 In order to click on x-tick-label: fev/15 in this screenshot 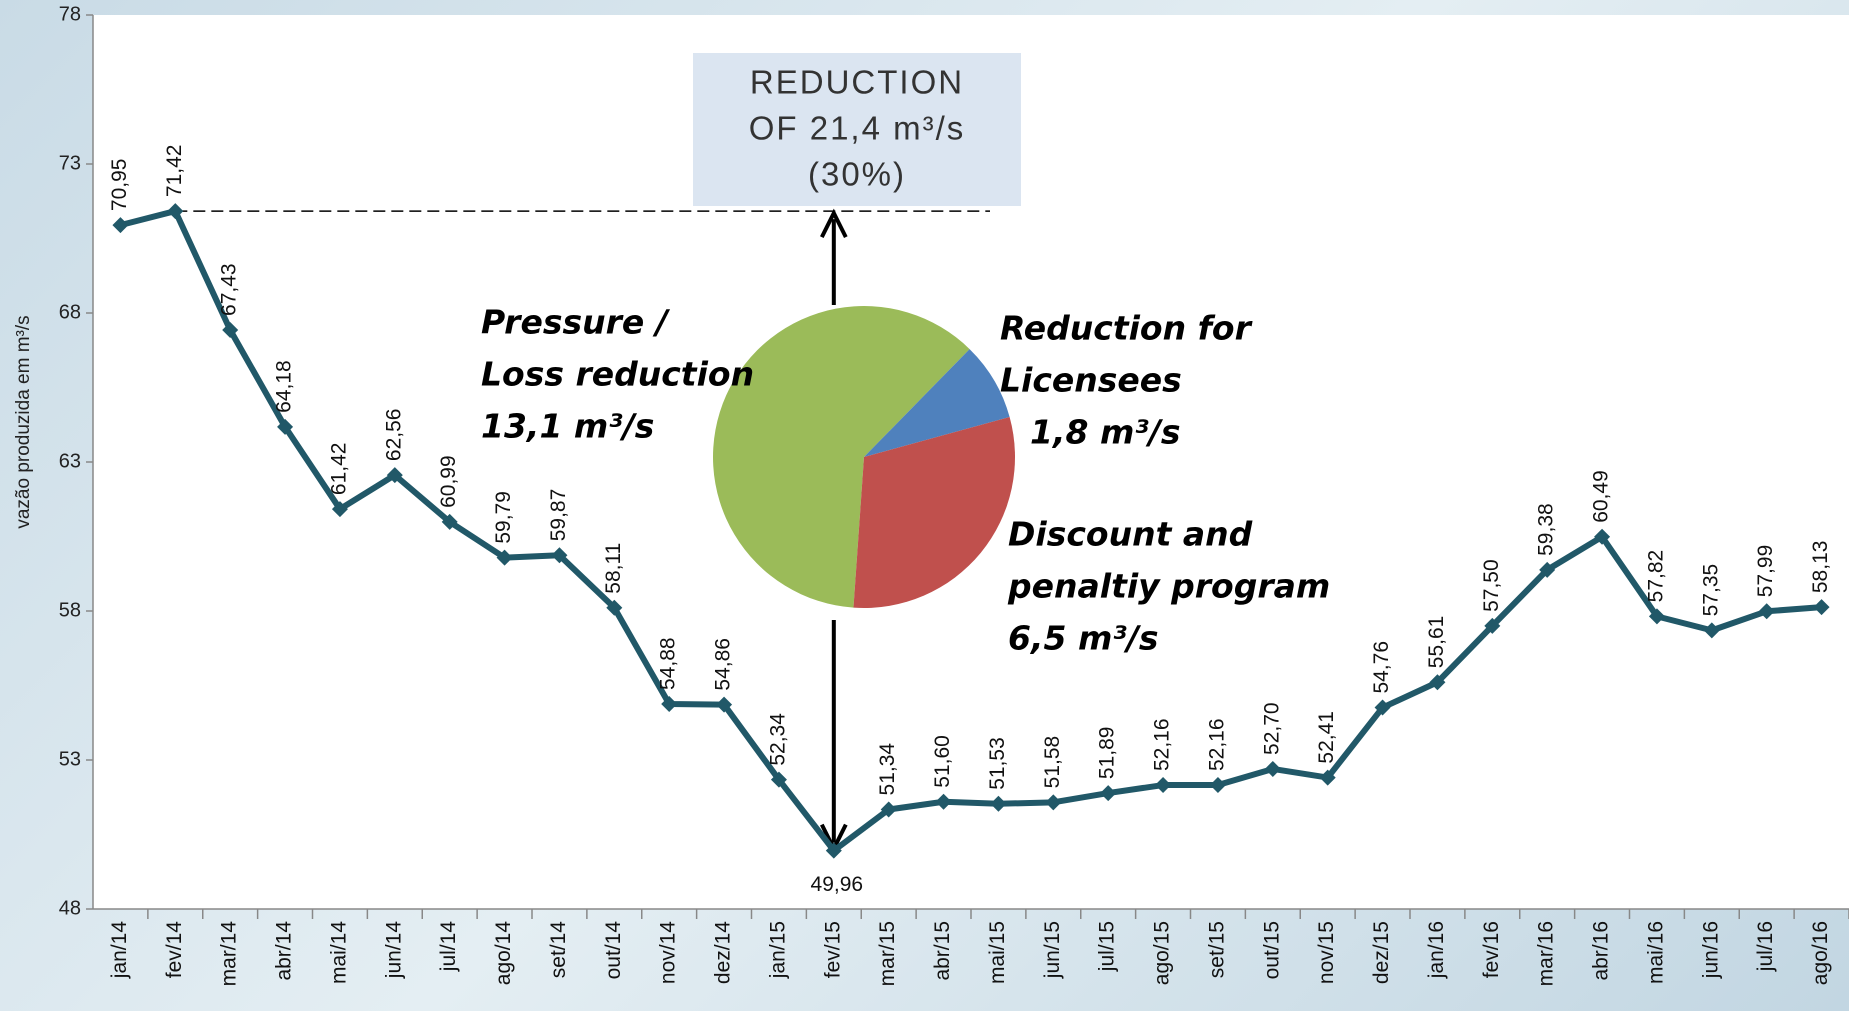, I will do `click(832, 949)`.